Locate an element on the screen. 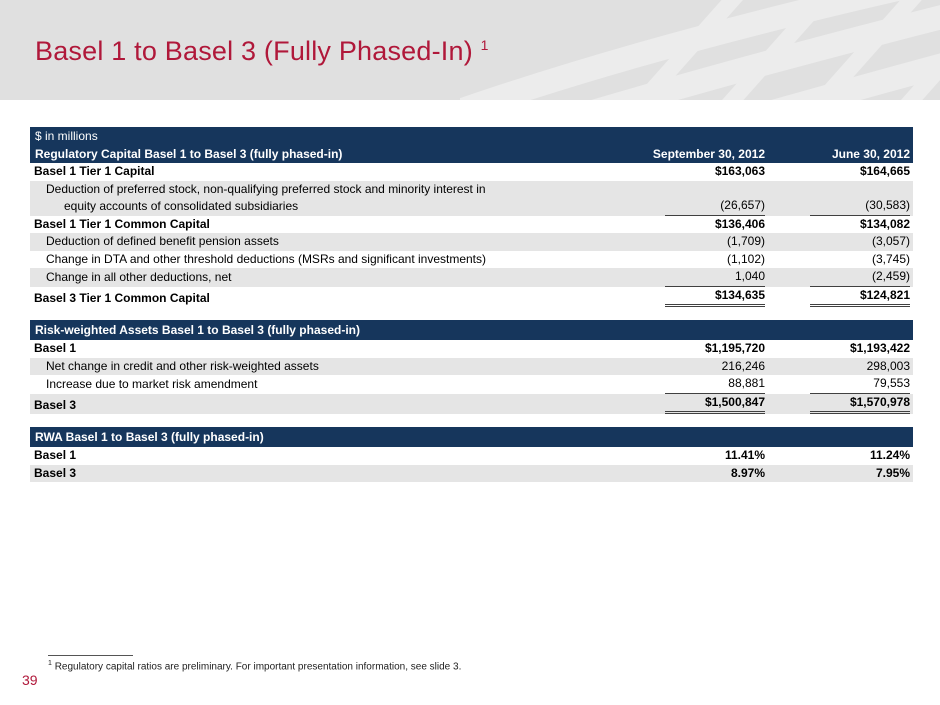 The image size is (940, 705). slide-title-text: Basel 1 to Basel 3 (Fully Phased-In) is located at coordinates (254, 51).